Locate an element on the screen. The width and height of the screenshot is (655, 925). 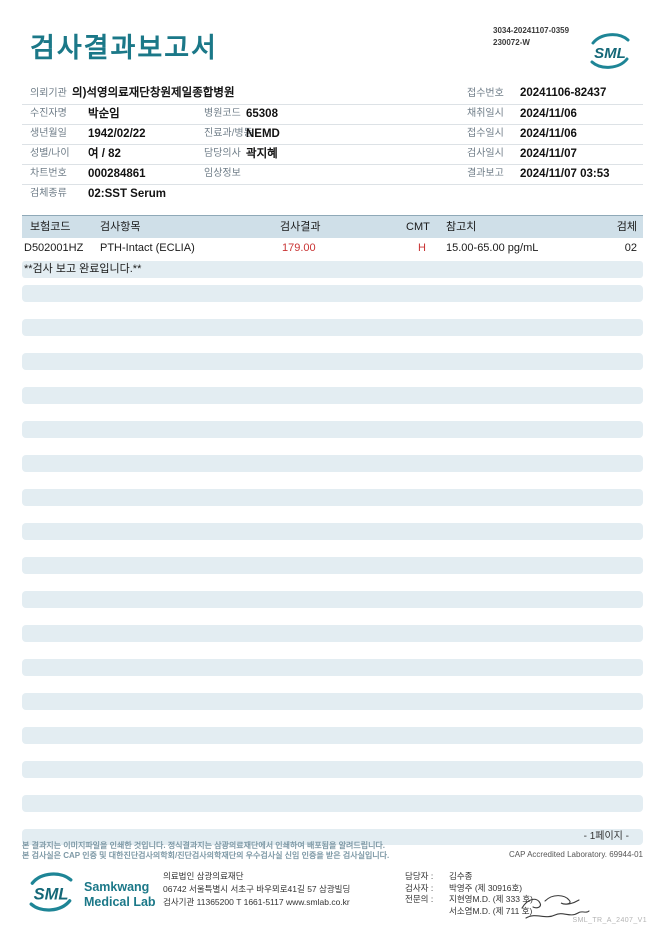
document-number-line1: 3034-20241107-0359 is located at coordinates (531, 30).